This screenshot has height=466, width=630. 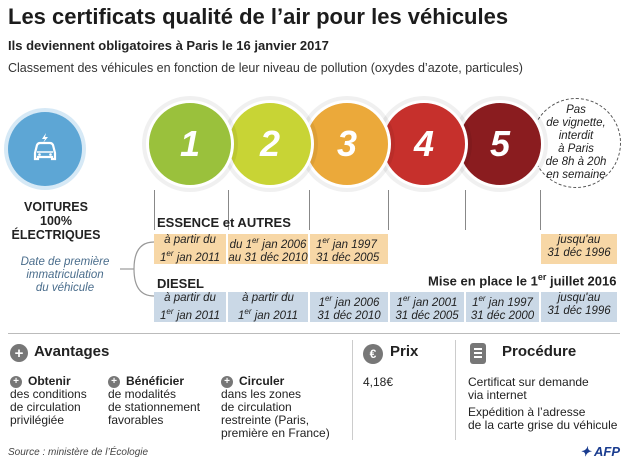 I want to click on separator-line, so click(x=314, y=333).